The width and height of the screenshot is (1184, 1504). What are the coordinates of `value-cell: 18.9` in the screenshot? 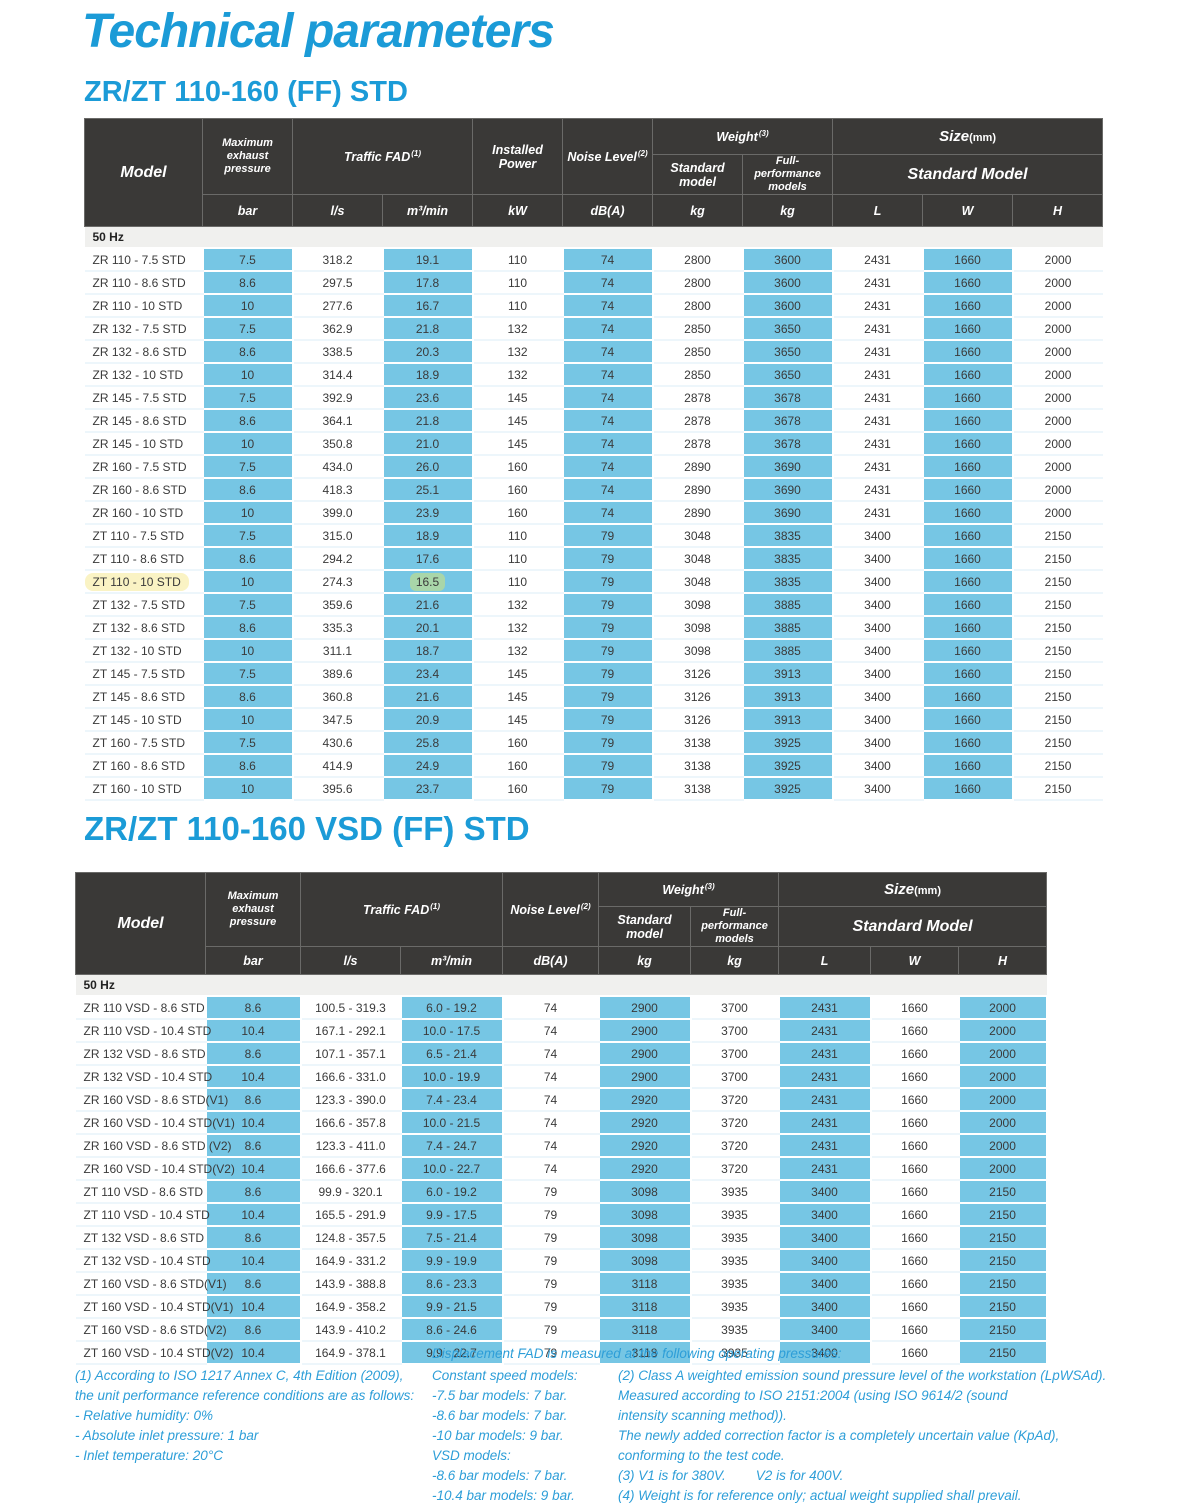 It's located at (427, 375).